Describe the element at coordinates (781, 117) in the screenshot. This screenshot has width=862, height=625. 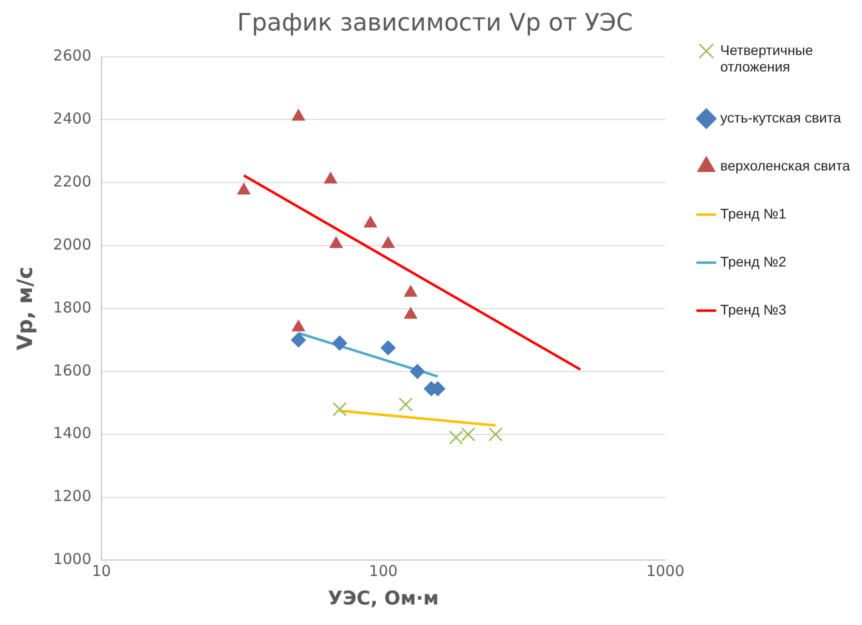
I see `legend-label: усть-кутская свита` at that location.